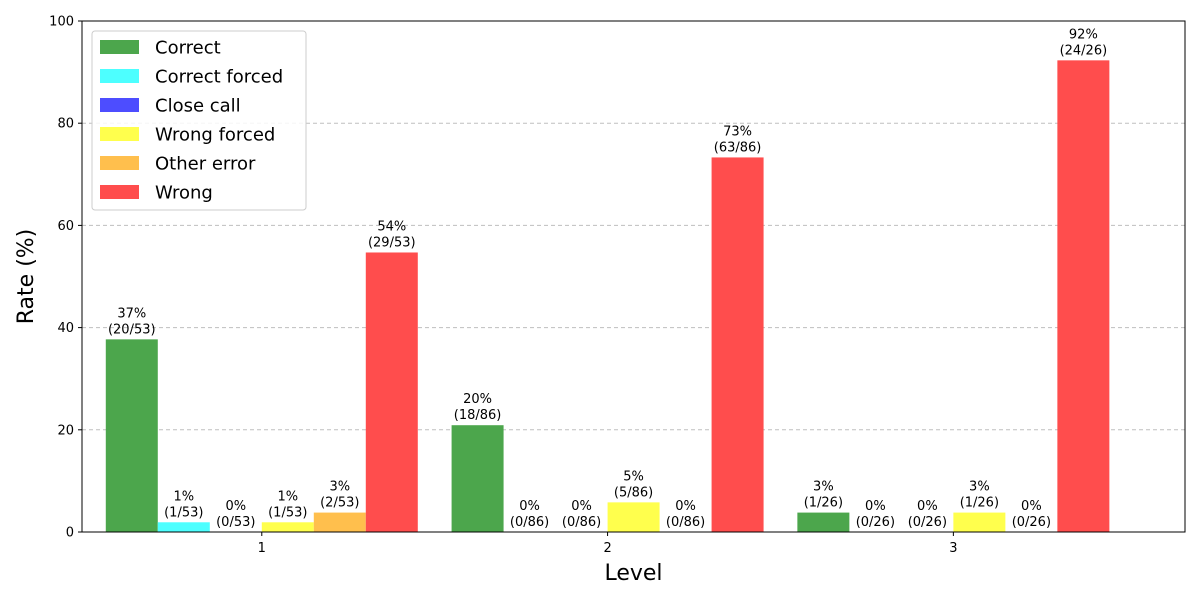  What do you see at coordinates (65, 278) in the screenshot?
I see `y-axis-ticks: 0 20 40 60 80 100` at bounding box center [65, 278].